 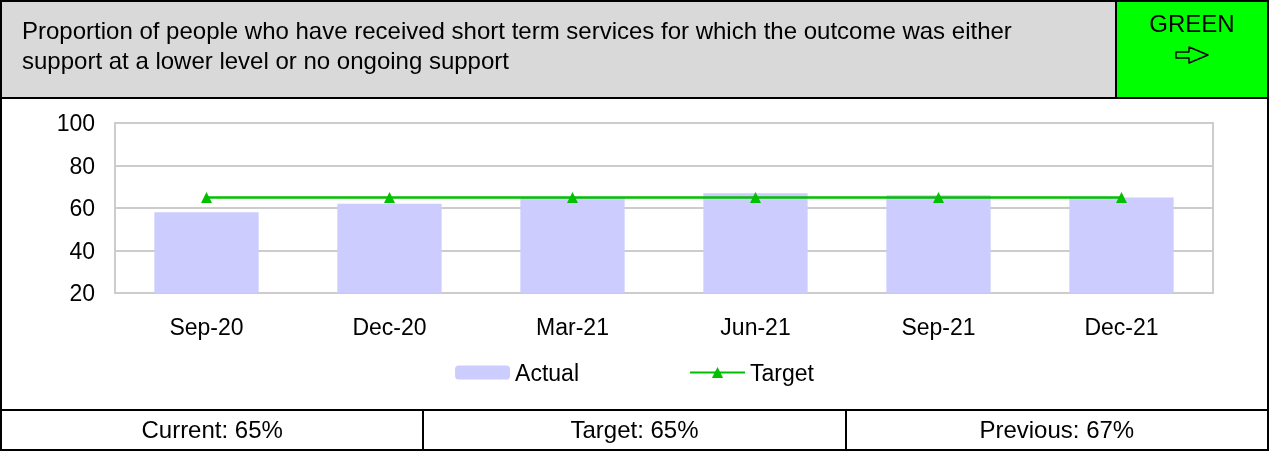 I want to click on x-tick-label: Jun-21, so click(x=755, y=326).